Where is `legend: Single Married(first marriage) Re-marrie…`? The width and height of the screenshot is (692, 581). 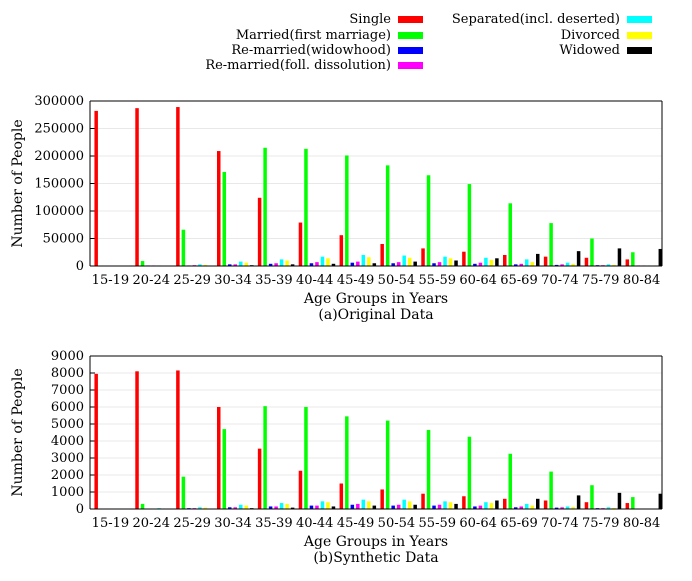
legend: Single Married(first marriage) Re-marrie… is located at coordinates (428, 42).